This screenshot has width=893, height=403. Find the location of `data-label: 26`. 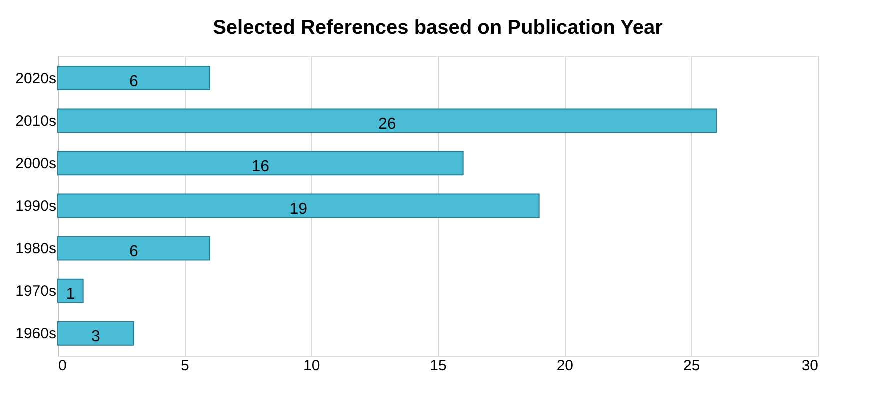

data-label: 26 is located at coordinates (387, 124).